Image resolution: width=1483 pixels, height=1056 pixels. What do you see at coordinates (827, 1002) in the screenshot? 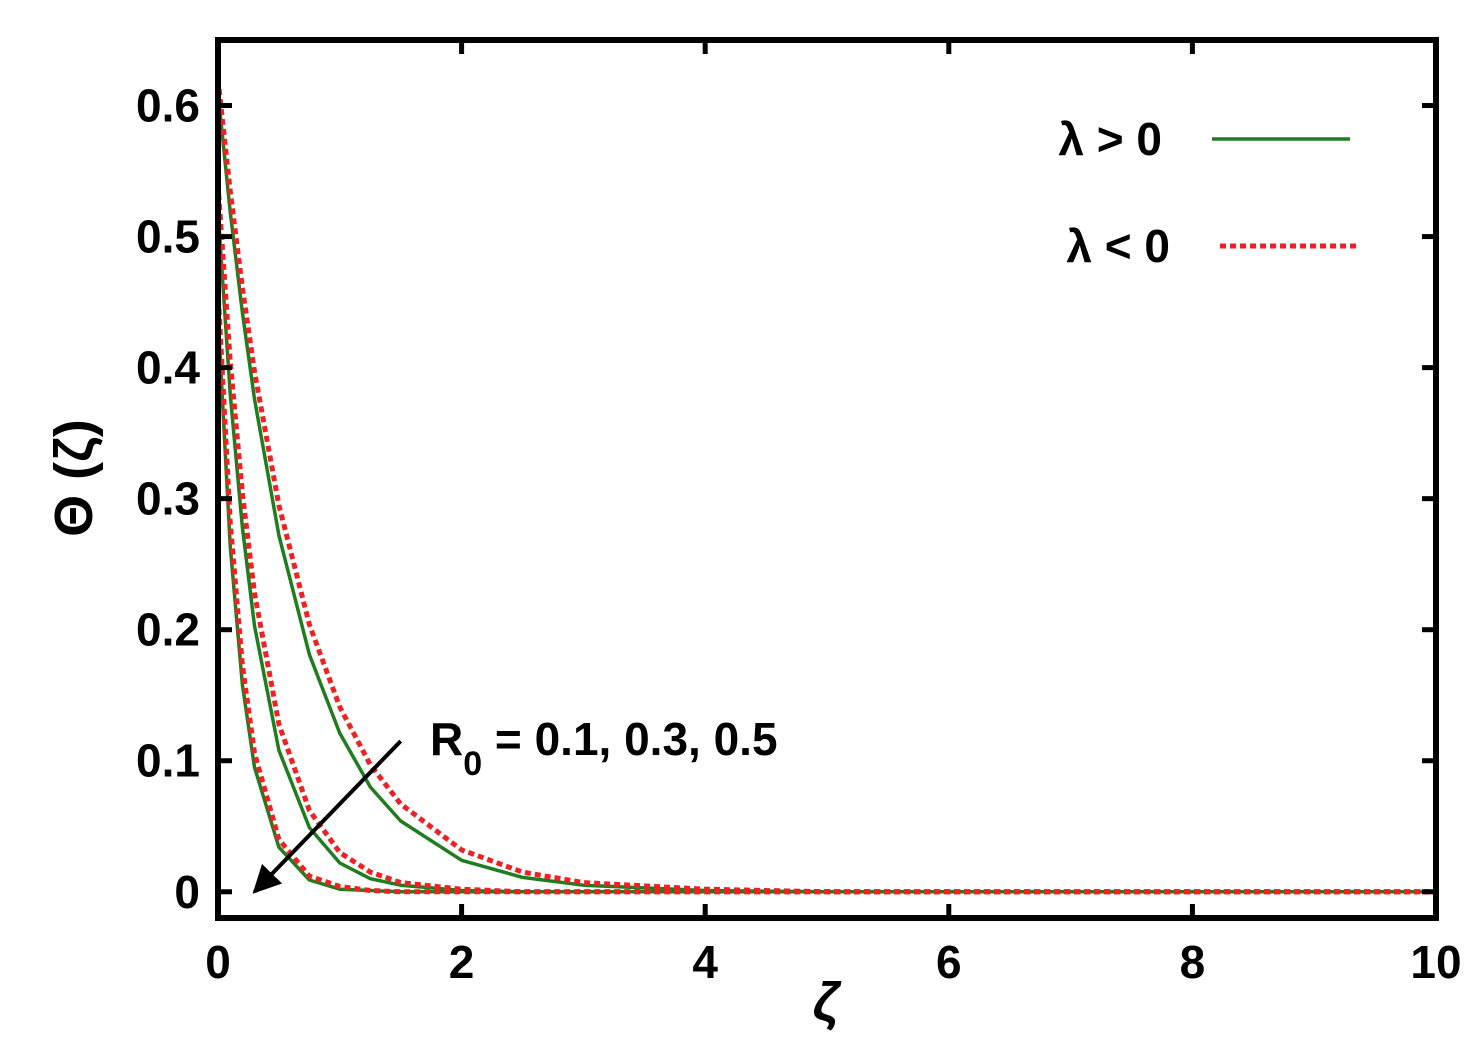
I see `x-axis-title: ζ` at bounding box center [827, 1002].